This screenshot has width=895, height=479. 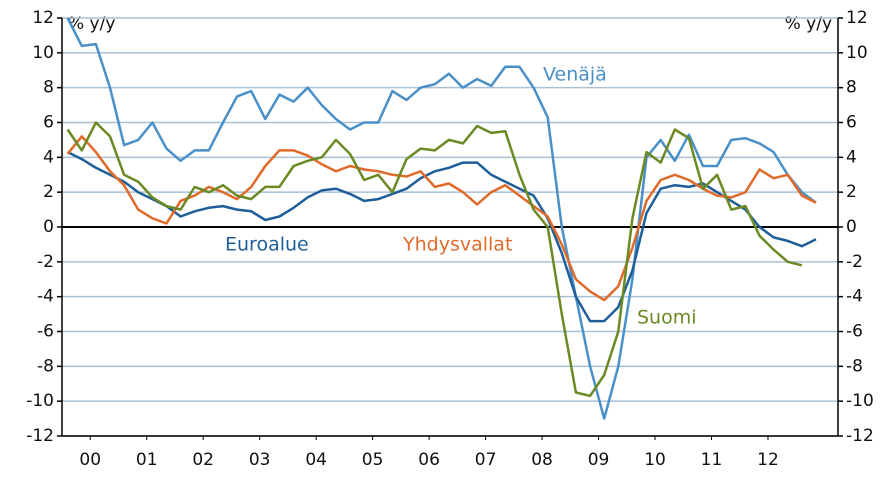 I want to click on y-tick-label: -12, so click(x=40, y=436).